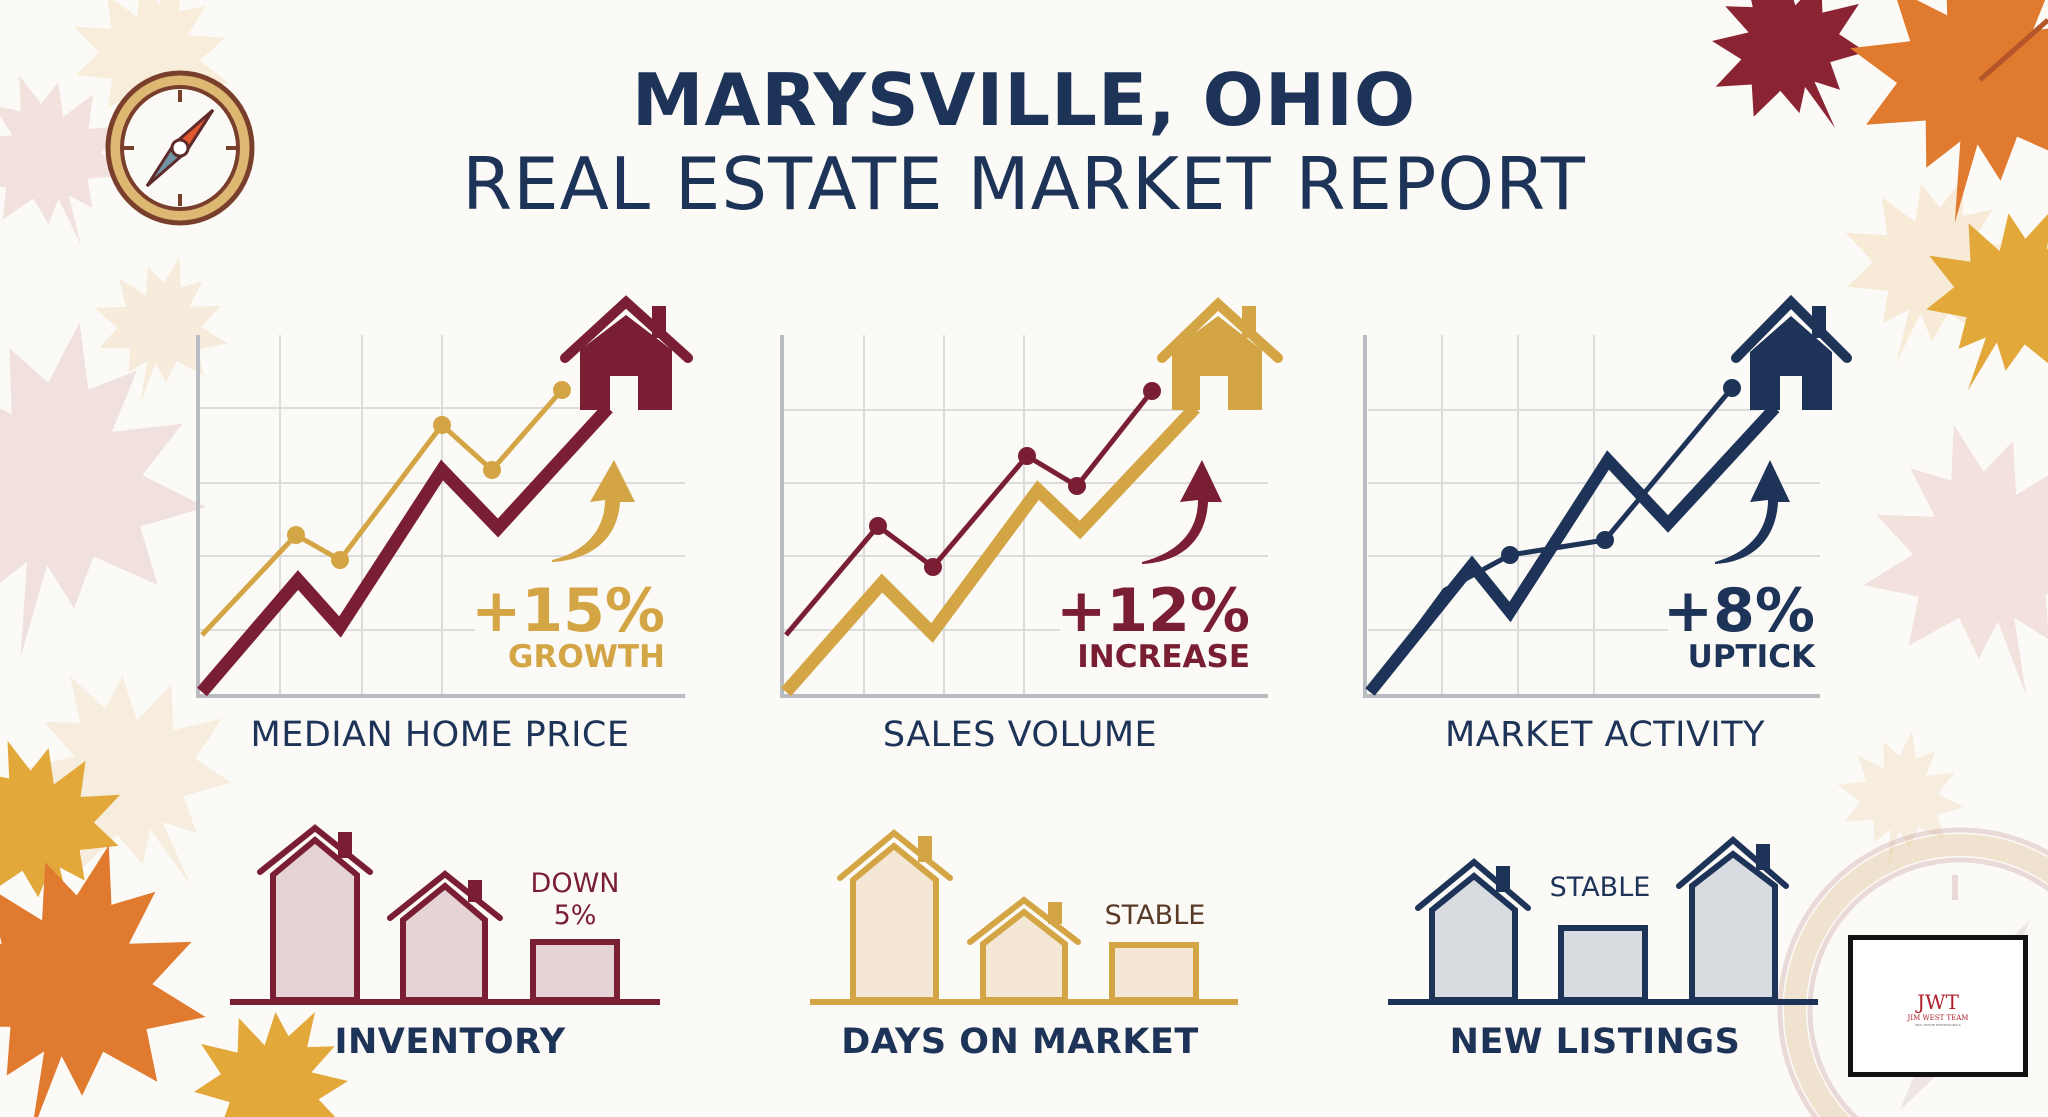  I want to click on logo-tagline: REAL ESTATE PROFESSIONALS, so click(1938, 1025).